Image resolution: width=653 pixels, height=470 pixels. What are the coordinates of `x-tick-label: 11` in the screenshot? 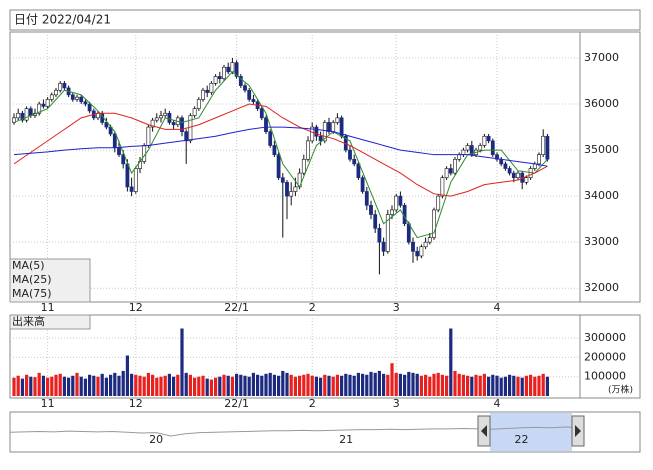 It's located at (48, 403).